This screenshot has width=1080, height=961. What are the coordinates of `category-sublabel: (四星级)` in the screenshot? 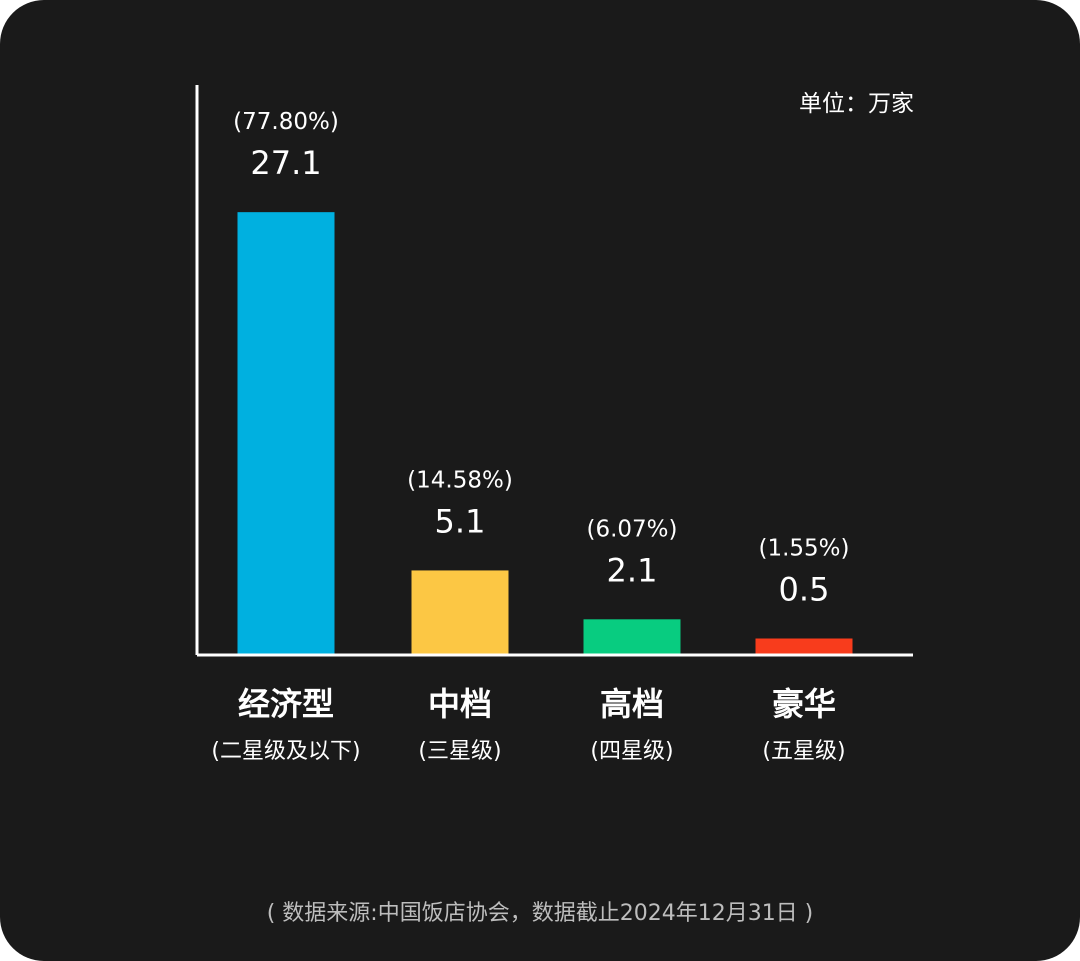 It's located at (631, 751).